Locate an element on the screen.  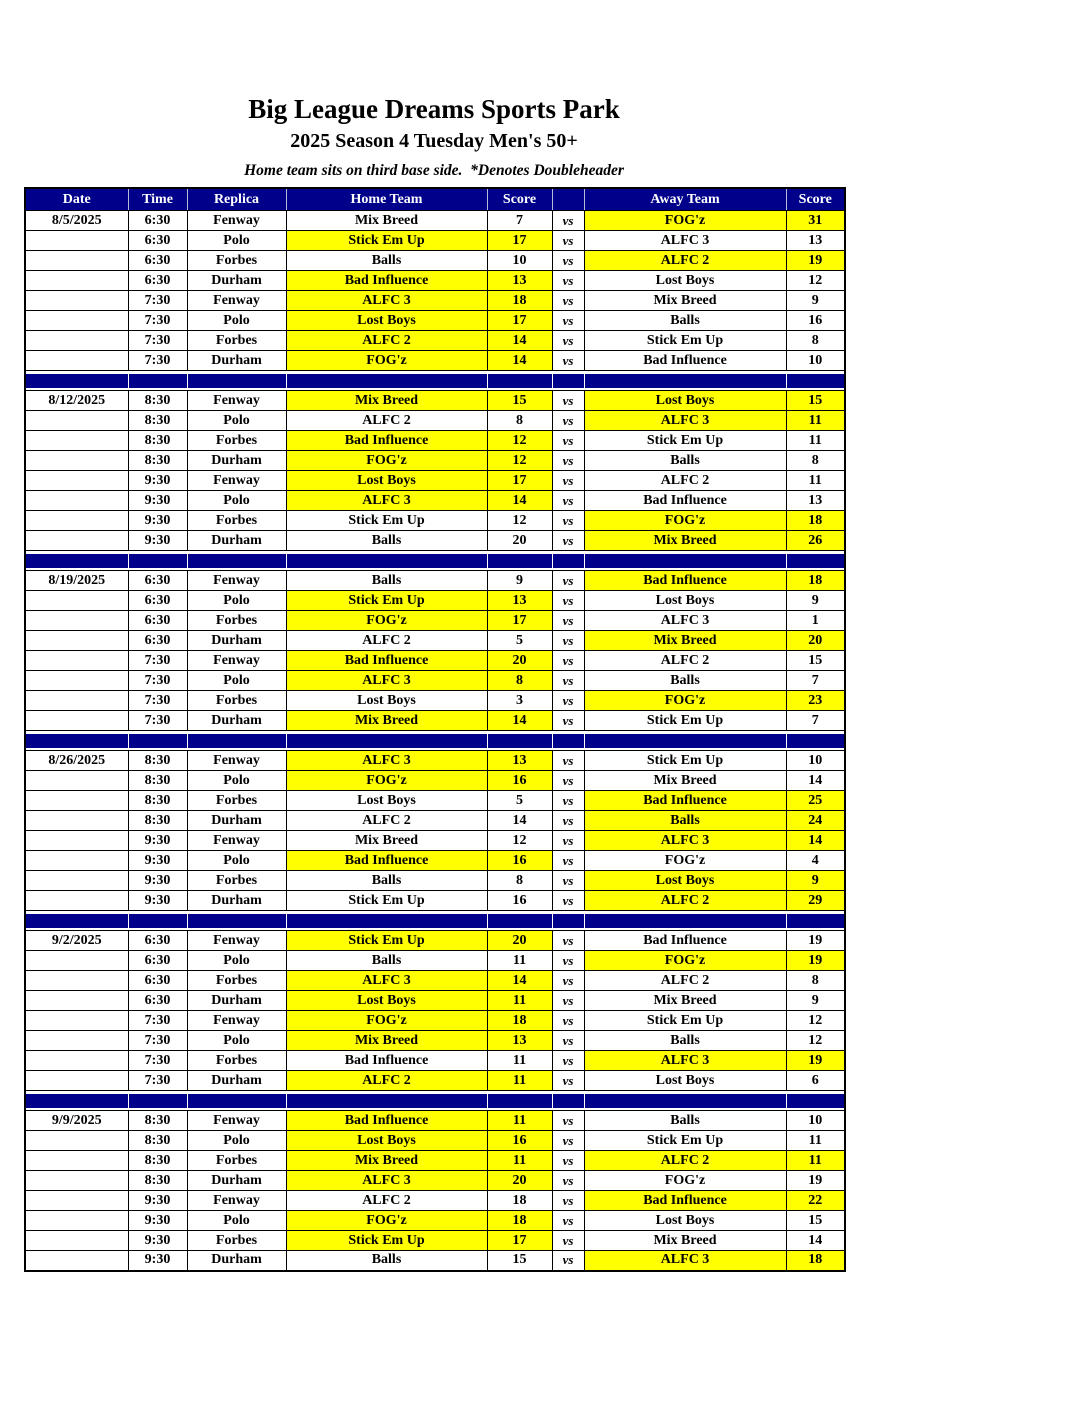
game-row: 6:30 Durham Lost Boys 11 vs Mix Breed 9 is located at coordinates (435, 1001).